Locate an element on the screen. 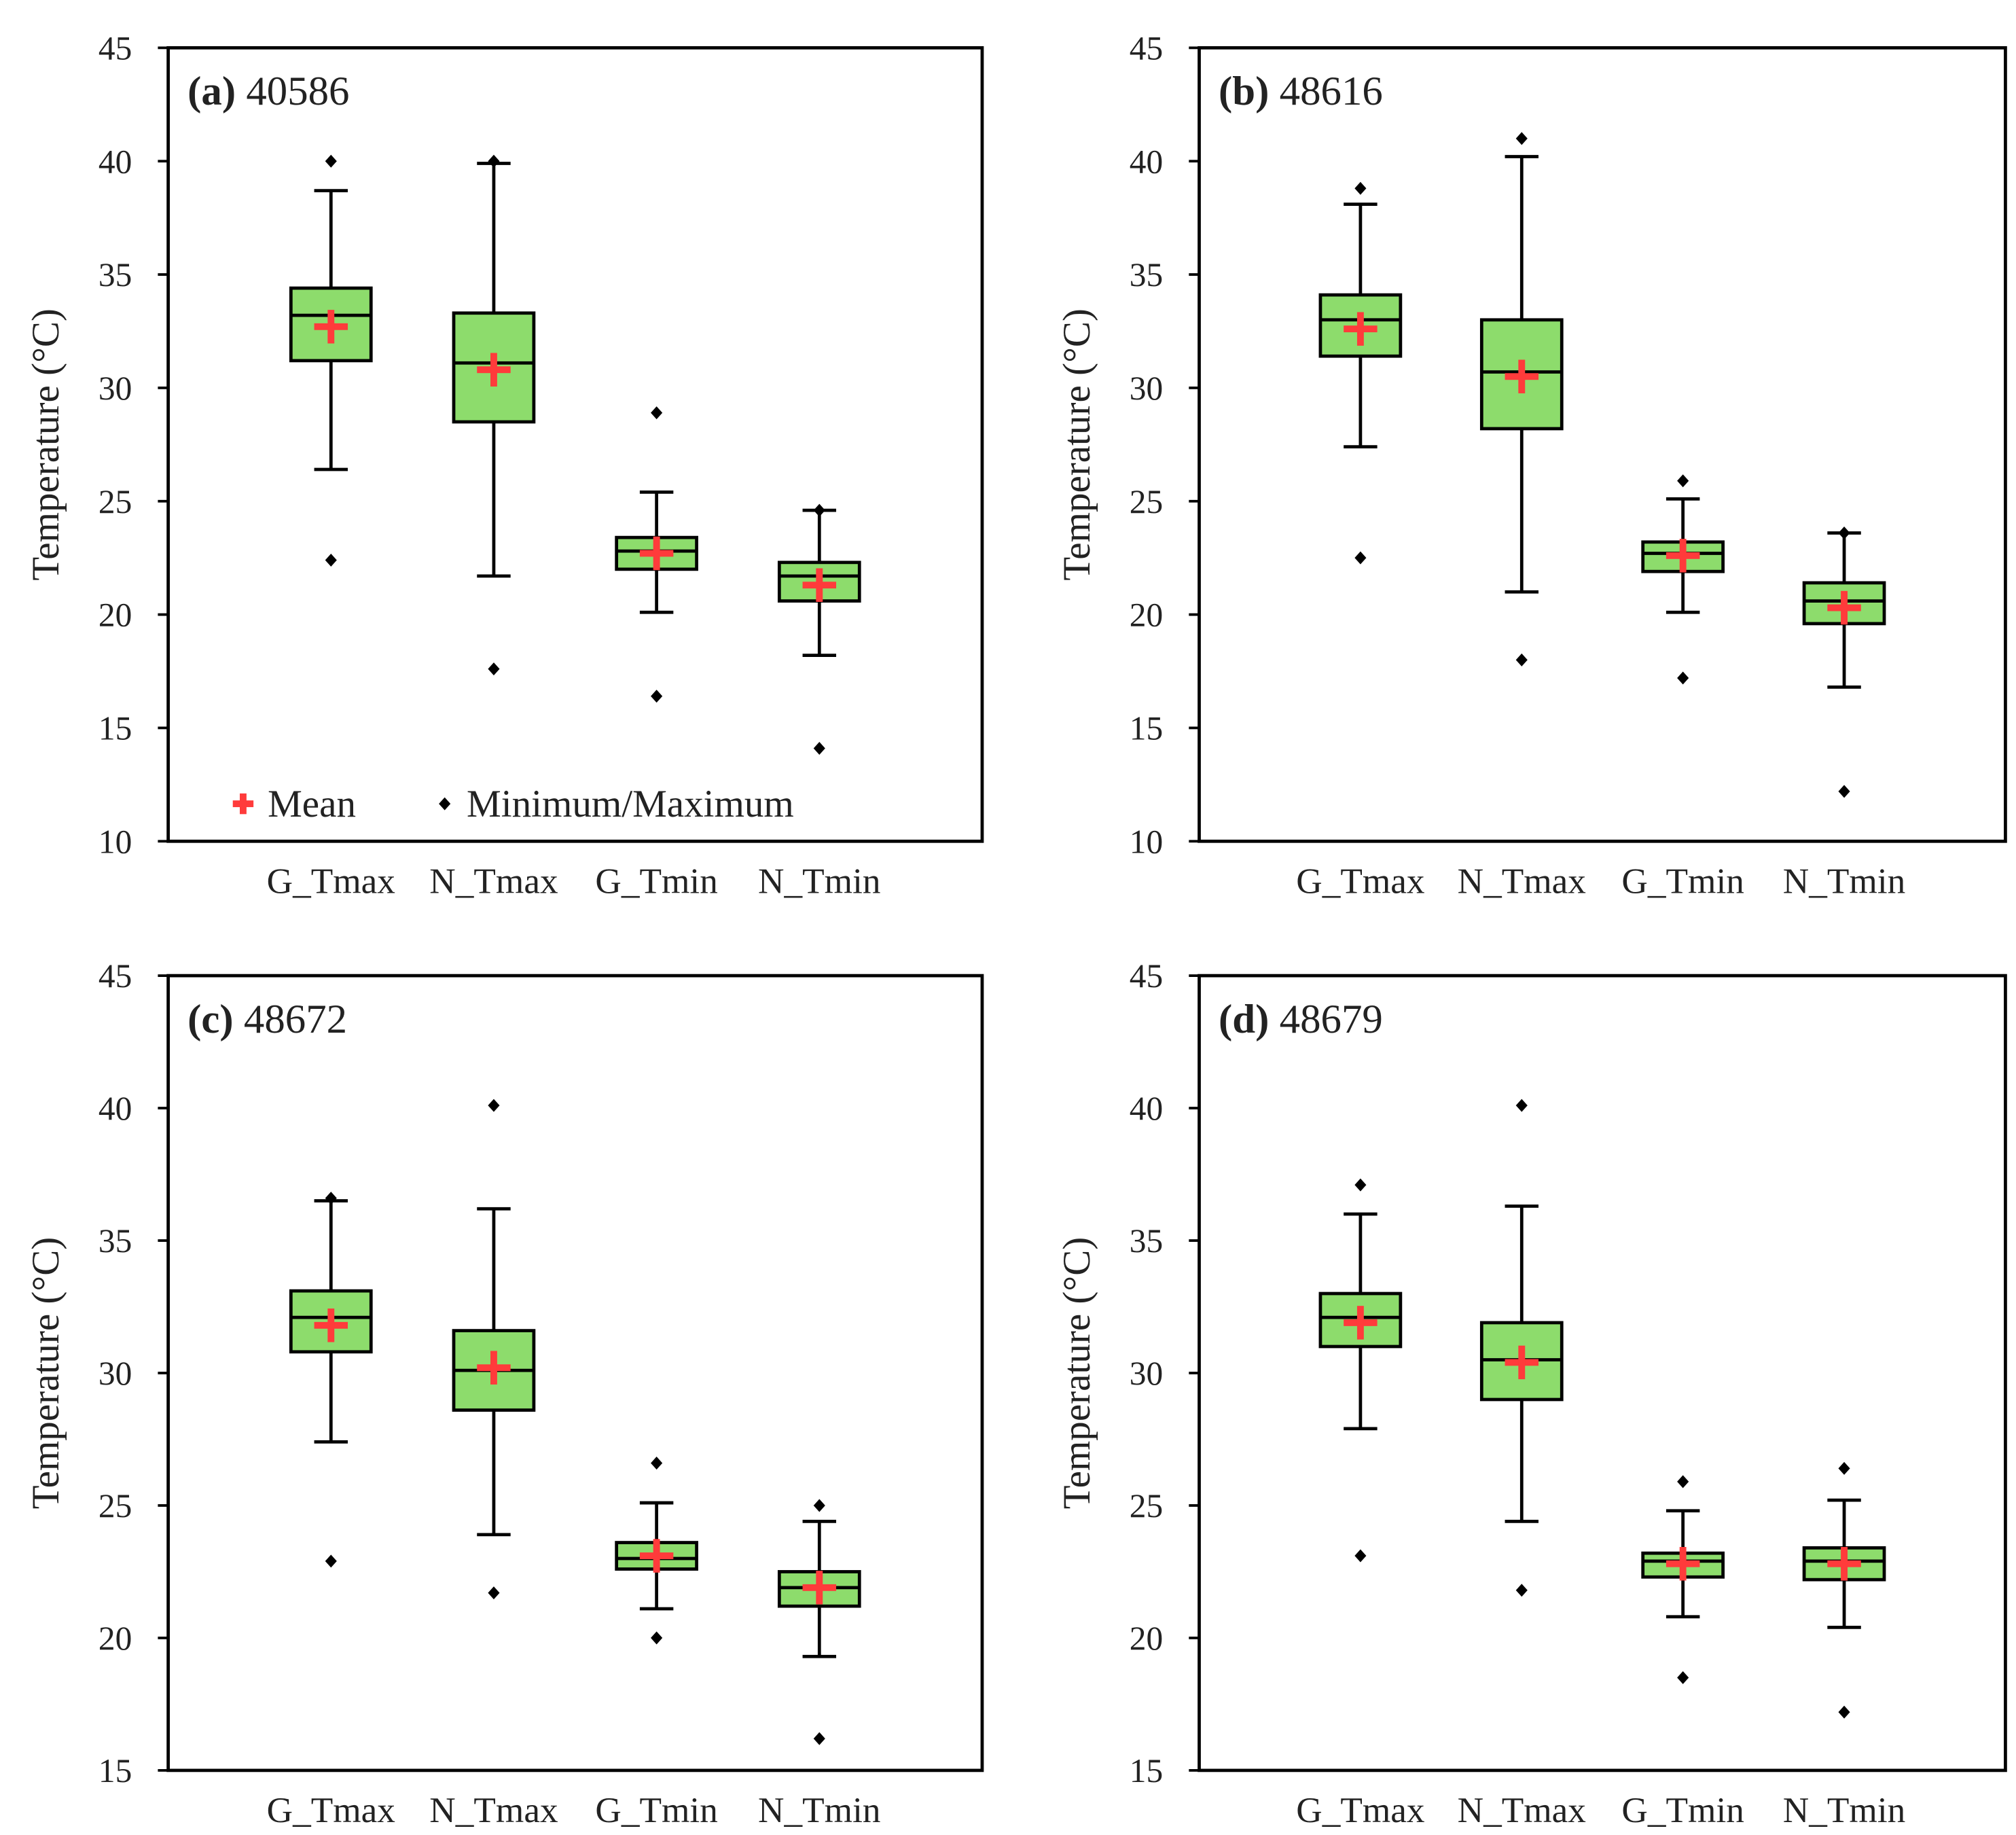 The width and height of the screenshot is (2016, 1835). box-N_Tmax is located at coordinates (1521, 1348).